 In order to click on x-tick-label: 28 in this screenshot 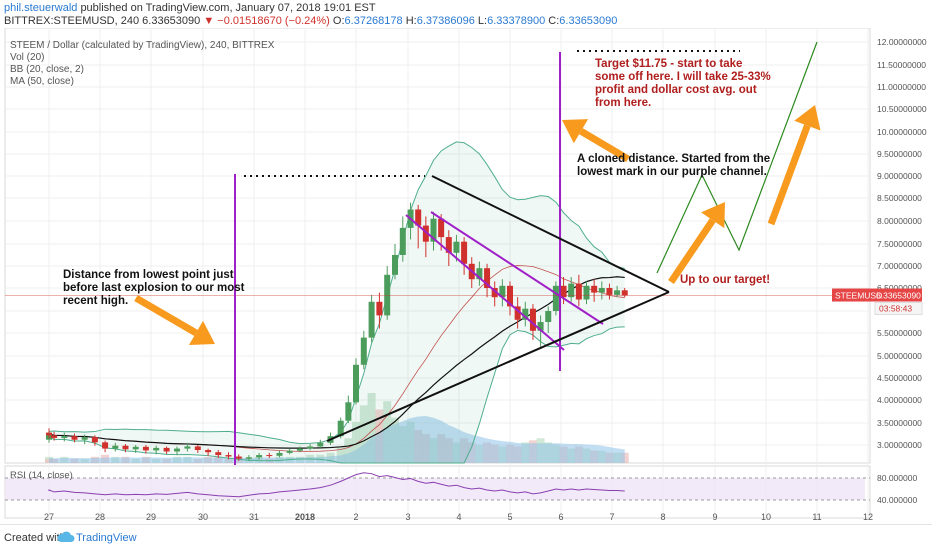, I will do `click(100, 517)`.